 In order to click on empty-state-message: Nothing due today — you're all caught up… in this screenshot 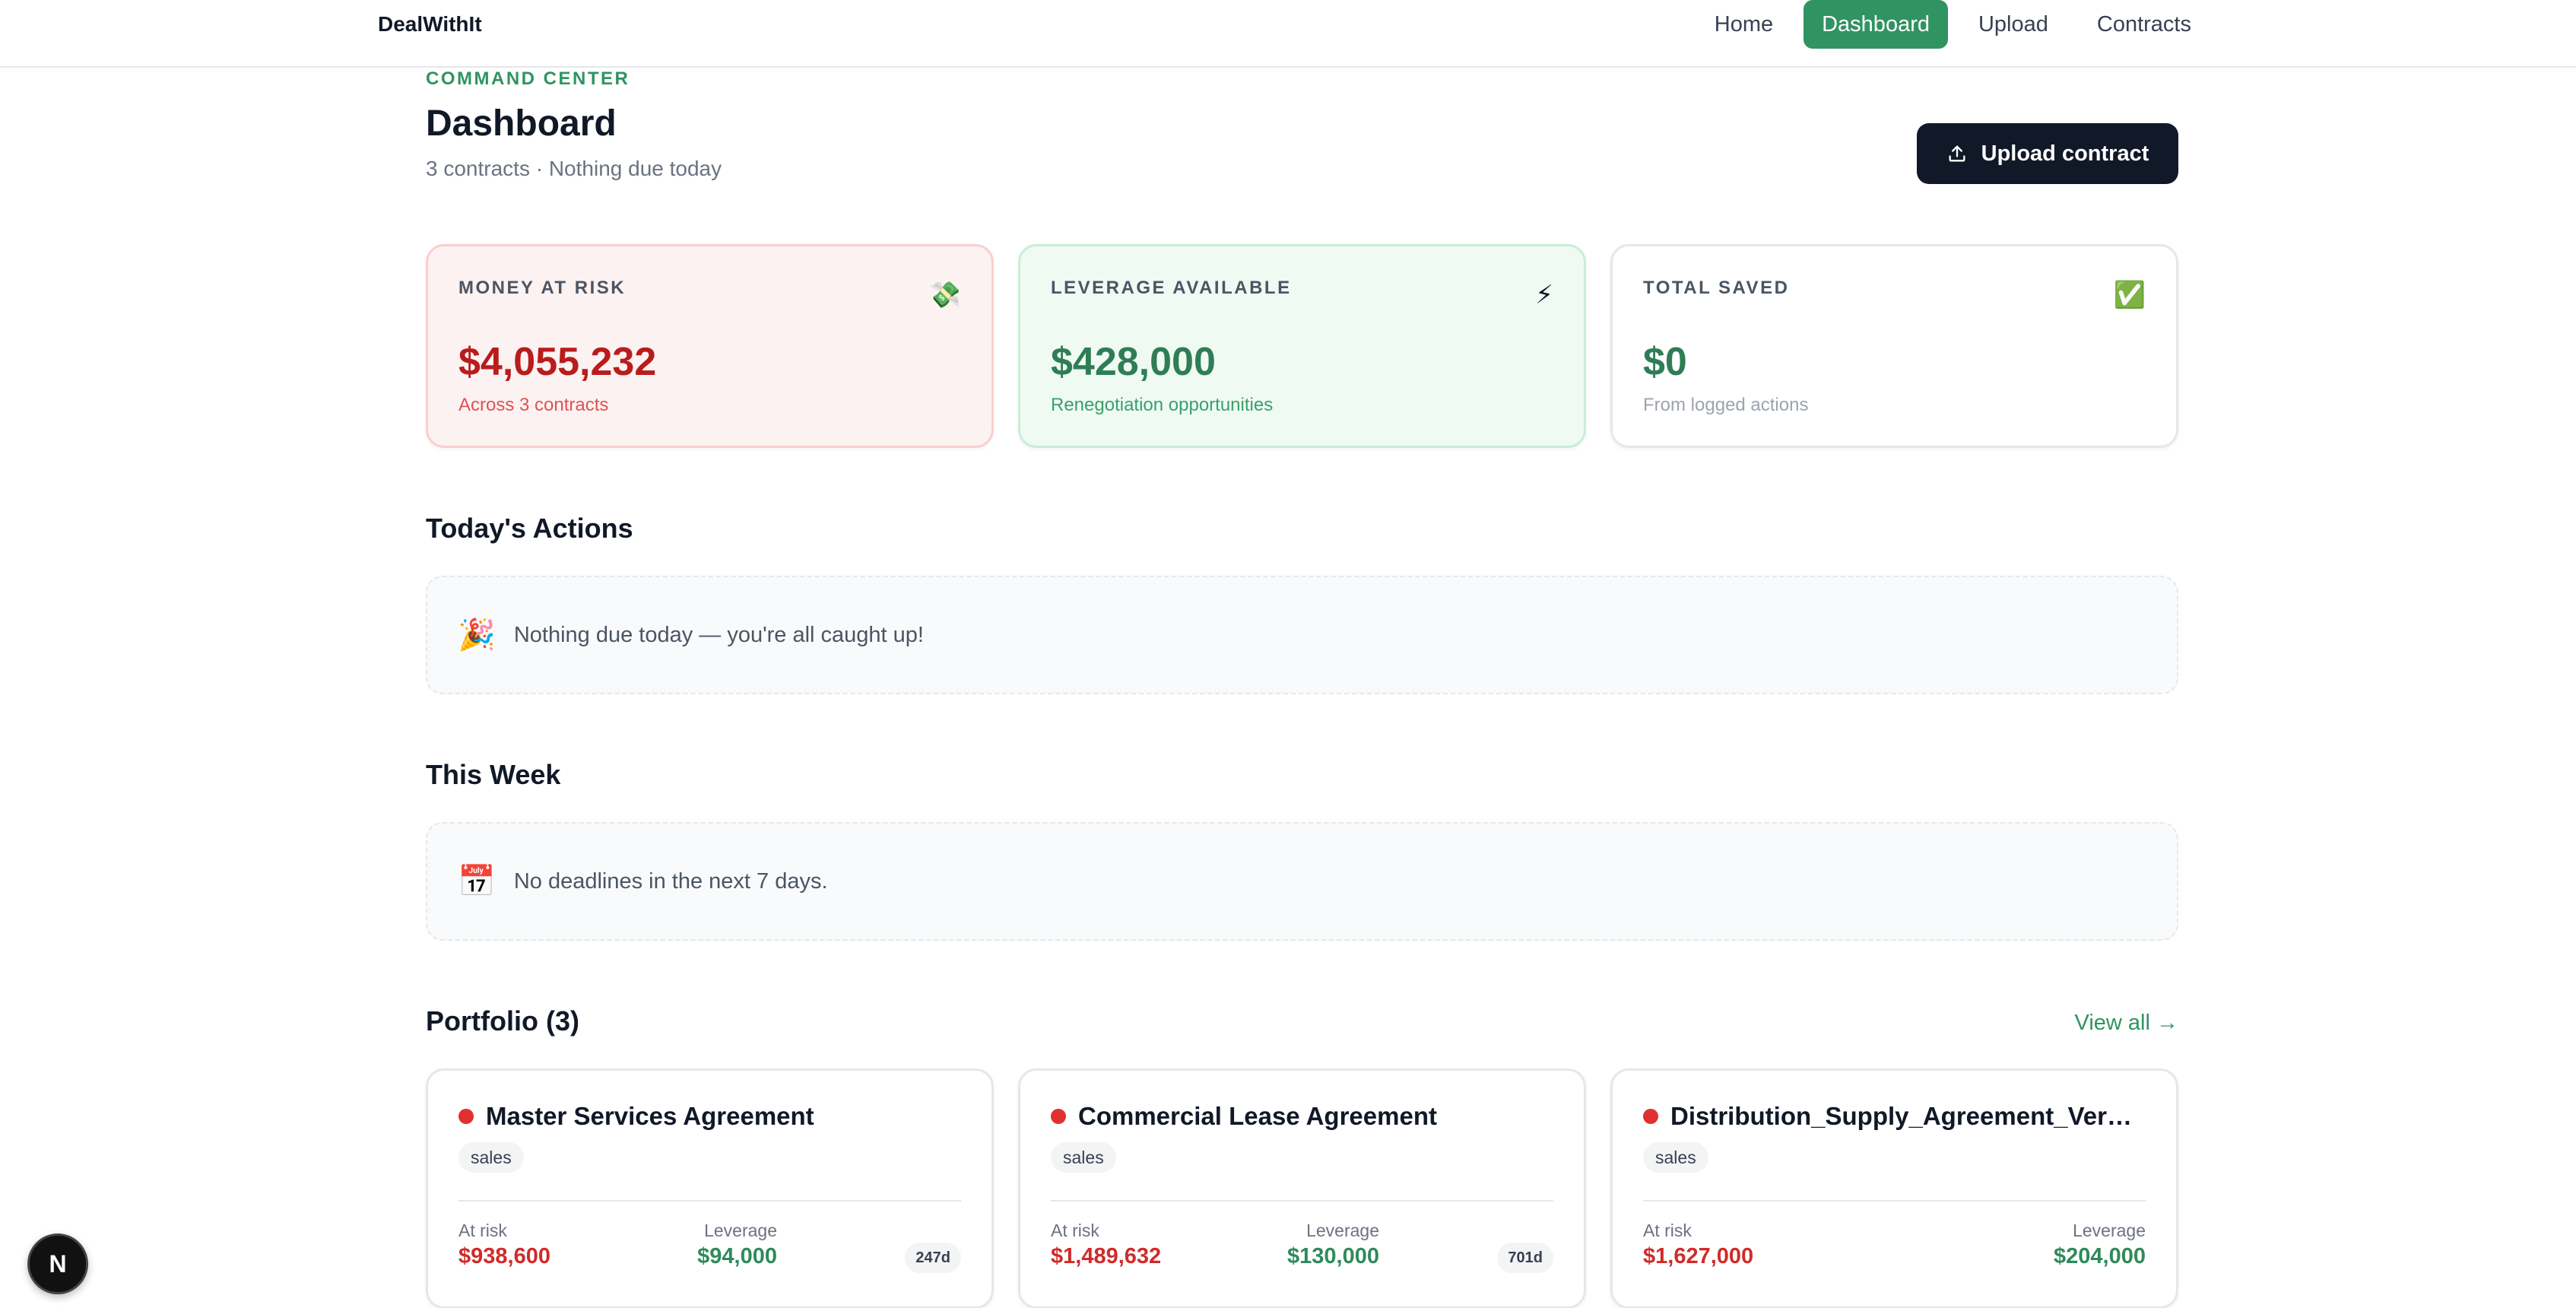, I will do `click(719, 634)`.